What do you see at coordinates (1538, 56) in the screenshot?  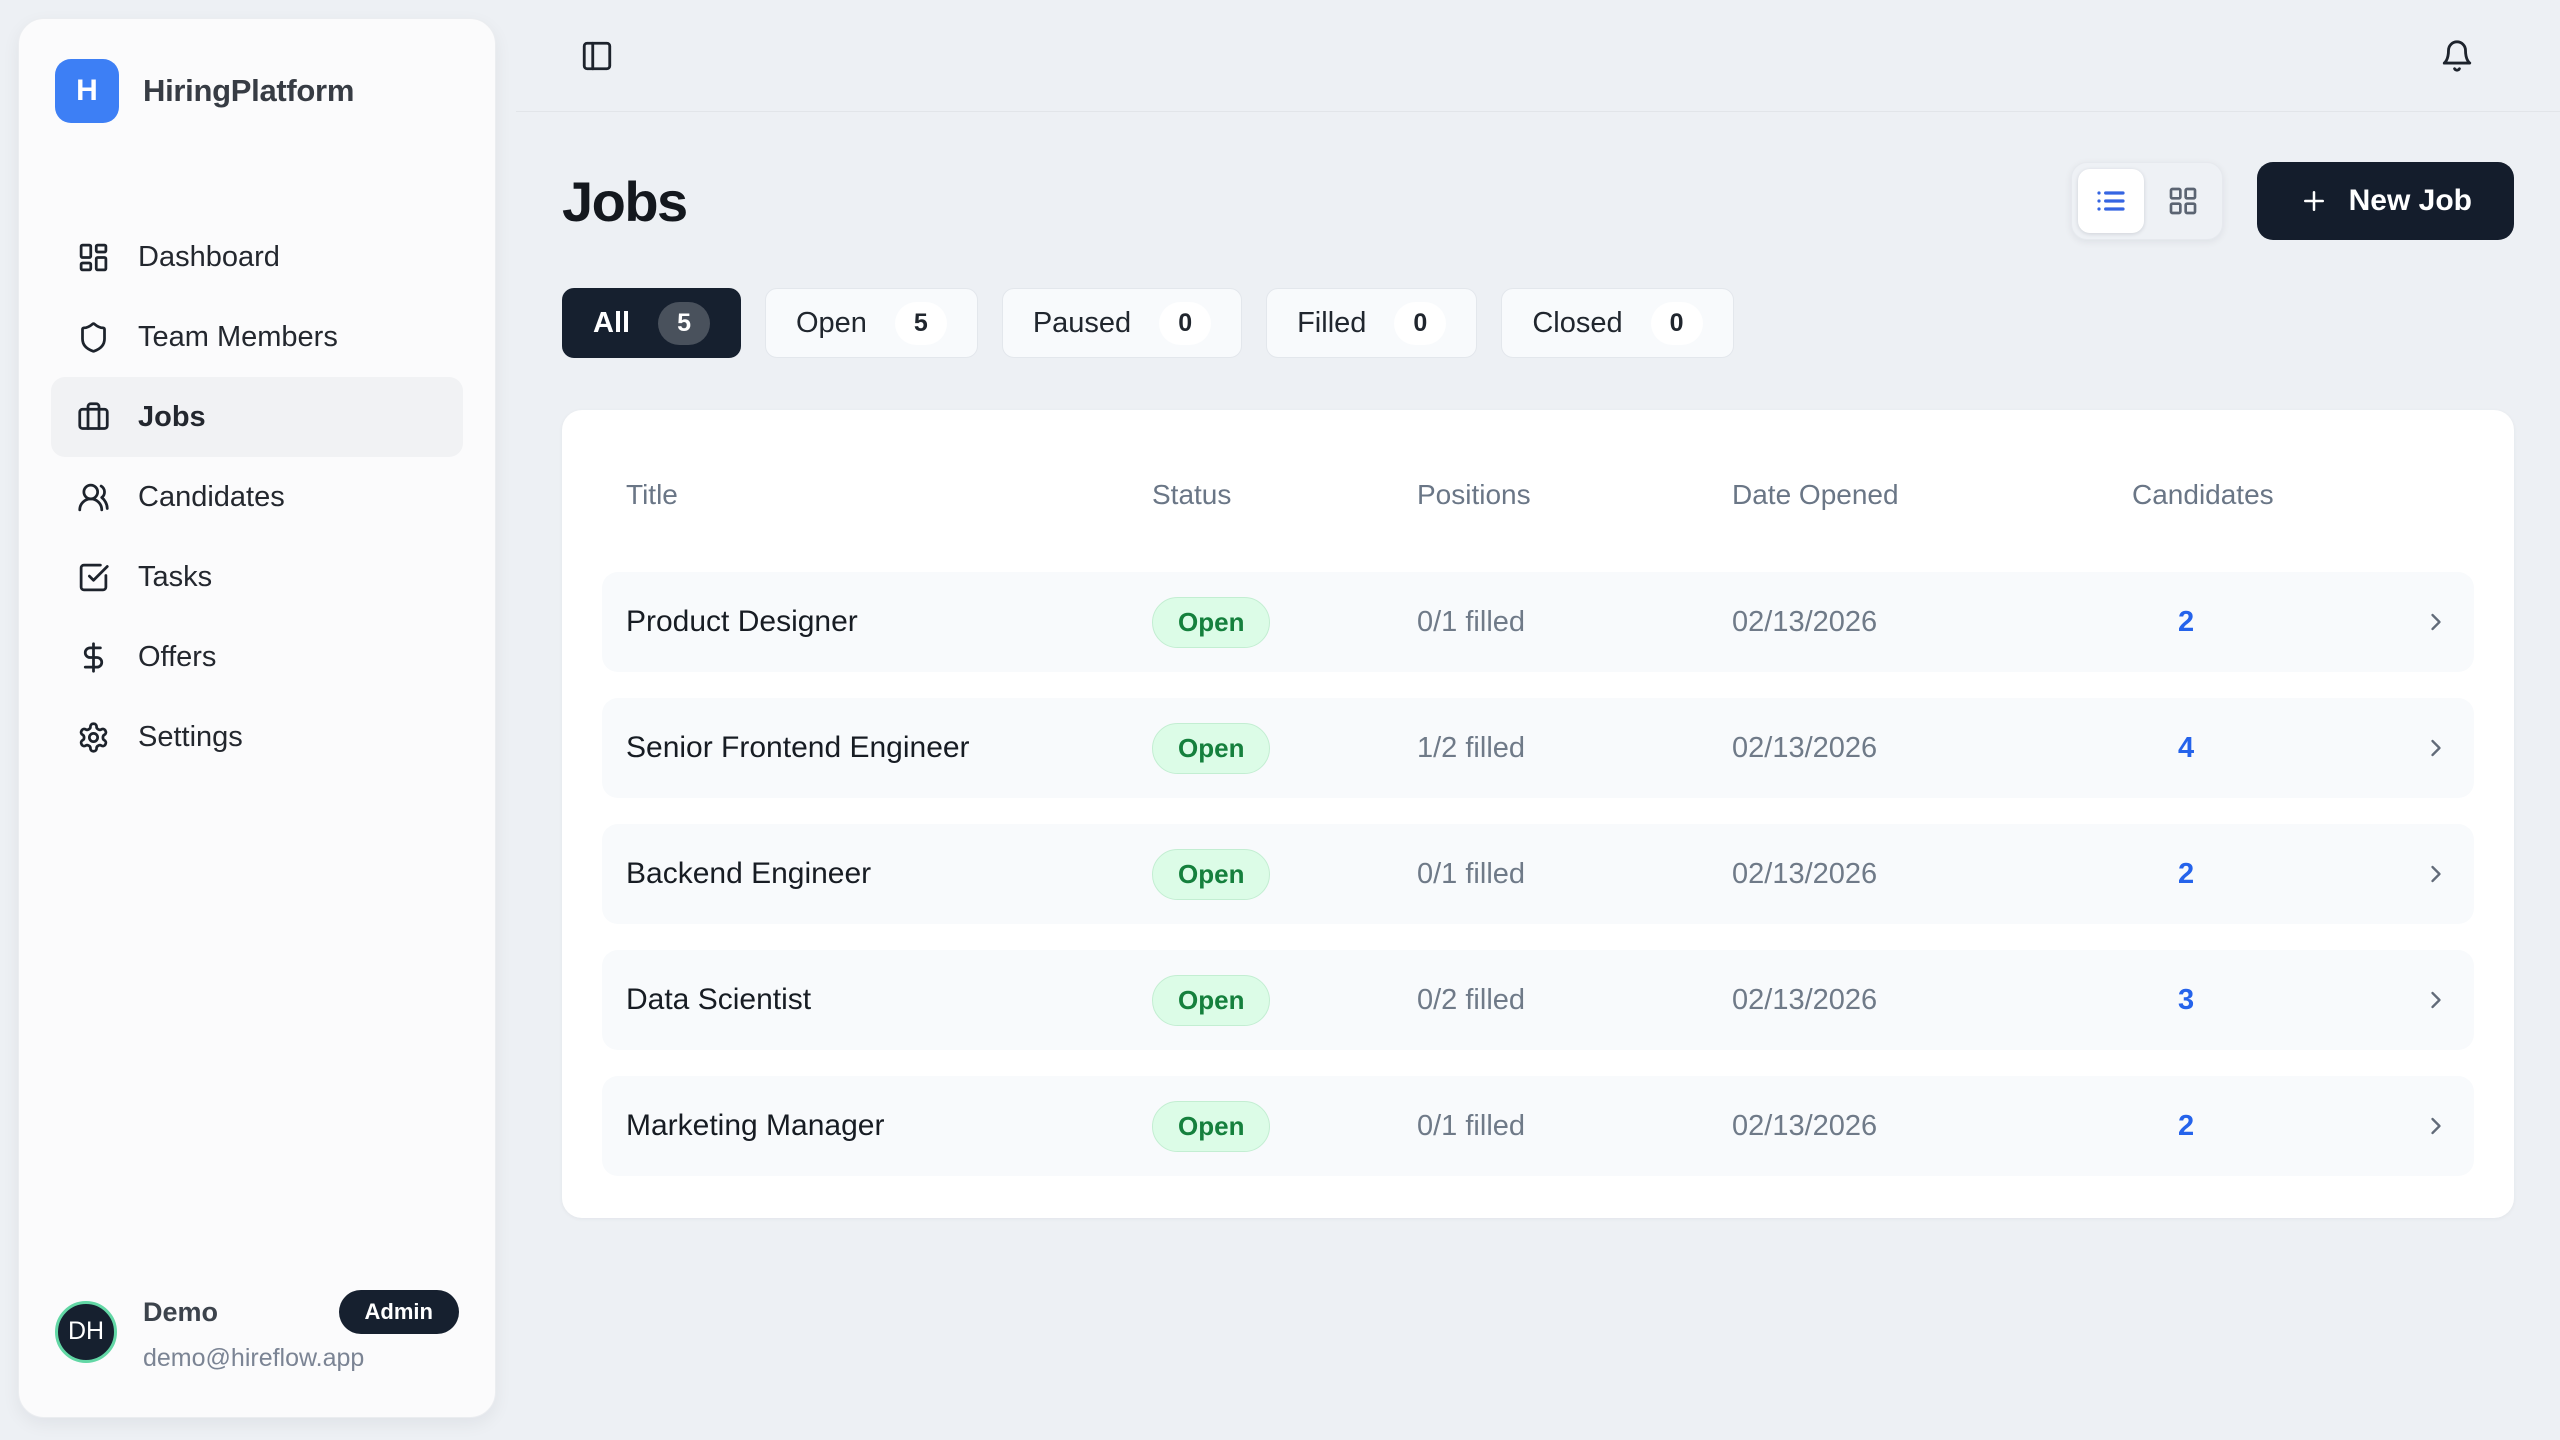 I see `topbar` at bounding box center [1538, 56].